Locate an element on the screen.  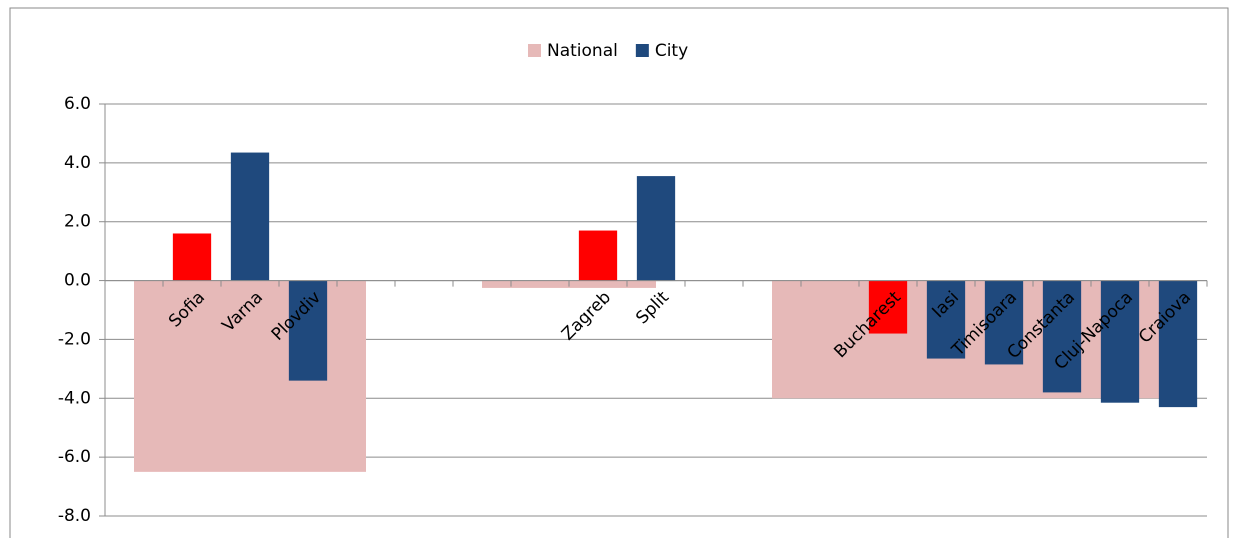
y-tick-label: -8.0 is located at coordinates (74, 516).